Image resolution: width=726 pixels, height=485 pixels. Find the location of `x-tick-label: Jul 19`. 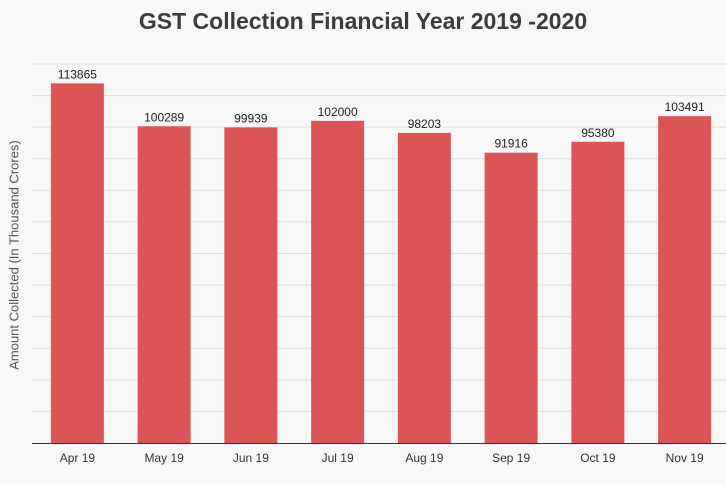

x-tick-label: Jul 19 is located at coordinates (338, 458).